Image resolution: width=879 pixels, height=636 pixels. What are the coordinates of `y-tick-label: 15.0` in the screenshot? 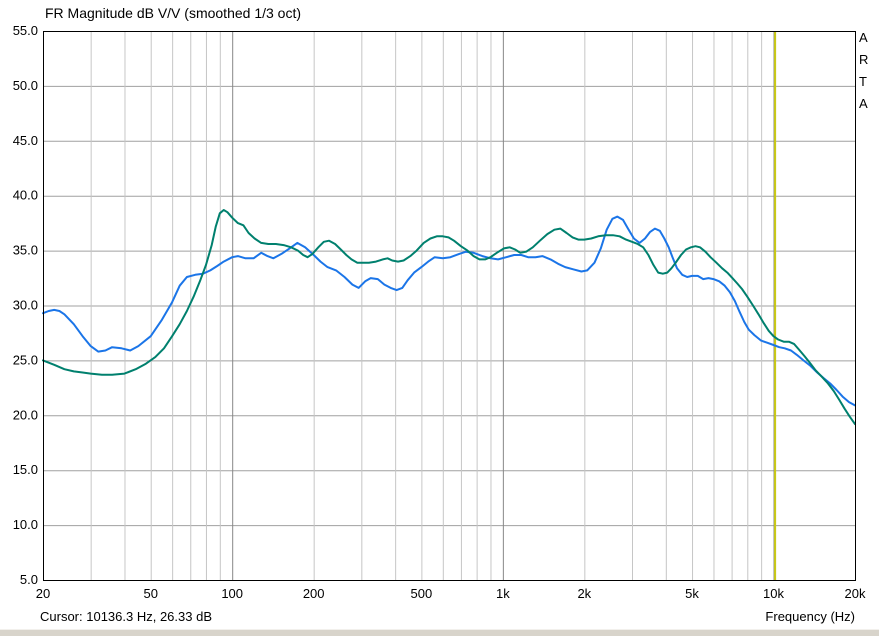 It's located at (25, 469).